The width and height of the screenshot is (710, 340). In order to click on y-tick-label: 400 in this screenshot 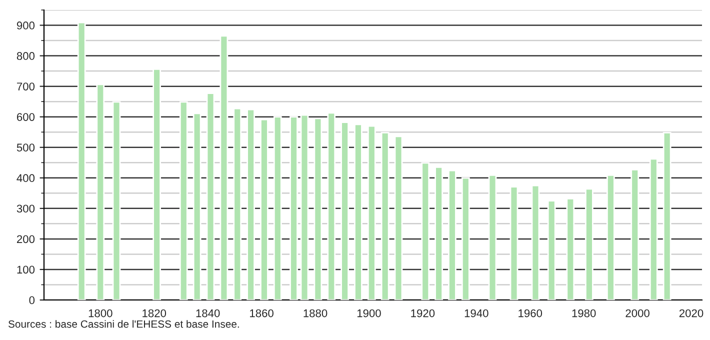, I will do `click(25, 178)`.